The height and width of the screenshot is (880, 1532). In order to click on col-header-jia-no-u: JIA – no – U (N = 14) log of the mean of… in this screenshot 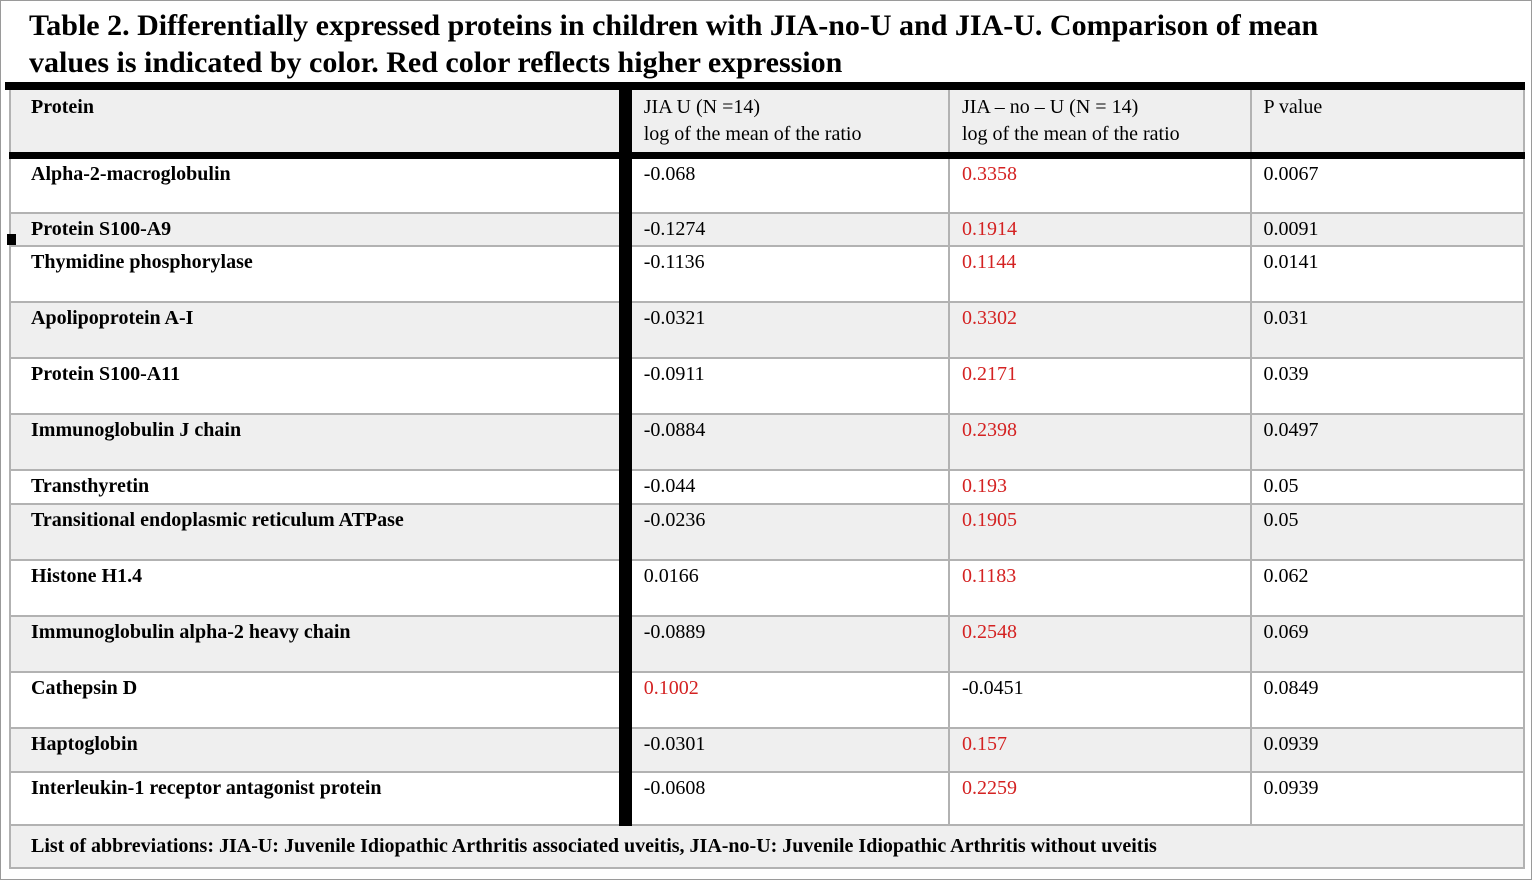, I will do `click(1099, 124)`.